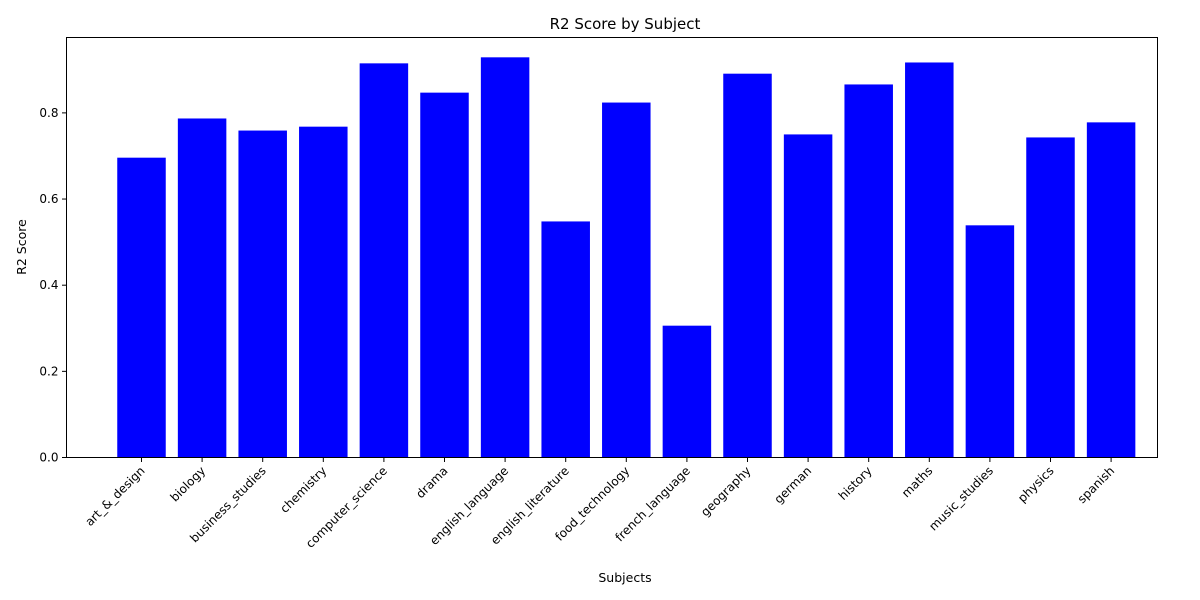 The height and width of the screenshot is (600, 1200). What do you see at coordinates (384, 260) in the screenshot?
I see `bar-computer_science` at bounding box center [384, 260].